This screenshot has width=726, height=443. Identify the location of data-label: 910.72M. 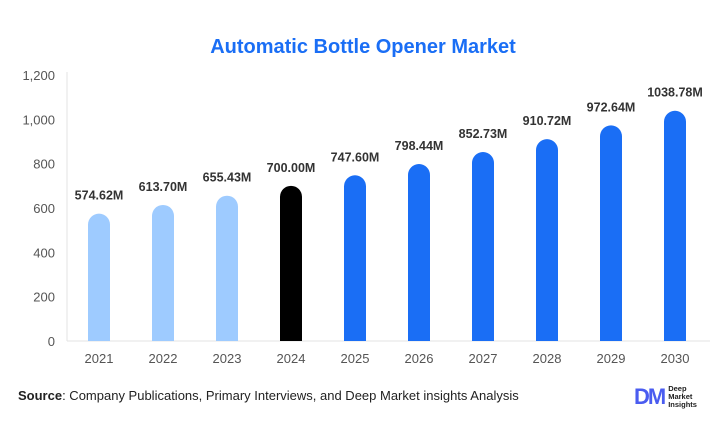
(547, 121).